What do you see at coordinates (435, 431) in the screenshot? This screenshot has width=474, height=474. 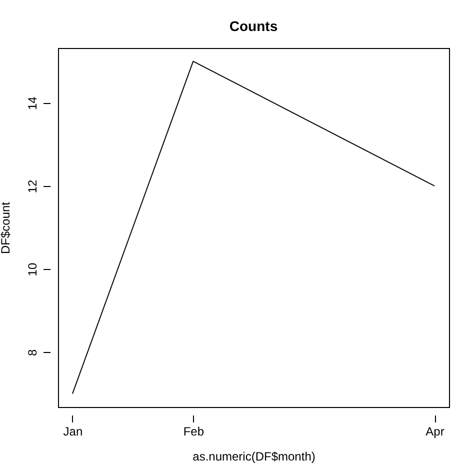 I see `x-tick-label: Apr` at bounding box center [435, 431].